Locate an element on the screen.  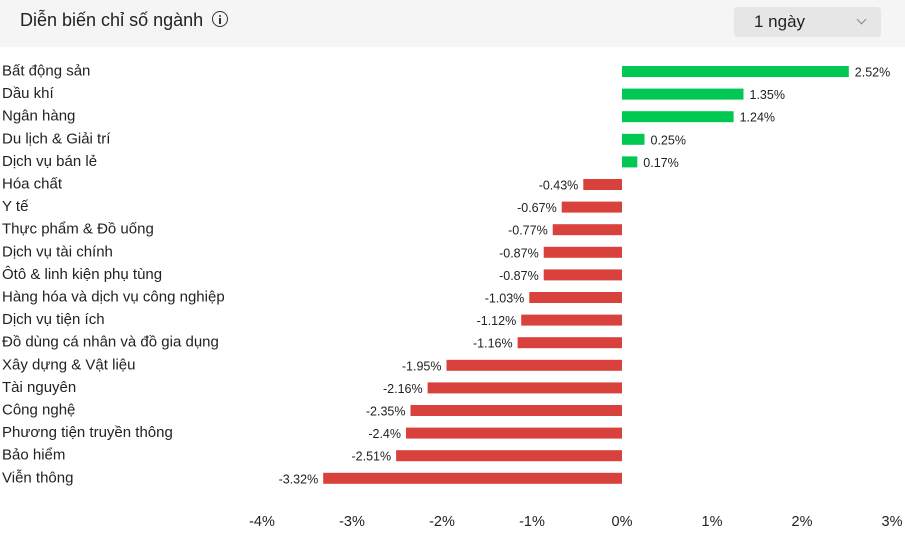
x-tick-label: 0% is located at coordinates (622, 522).